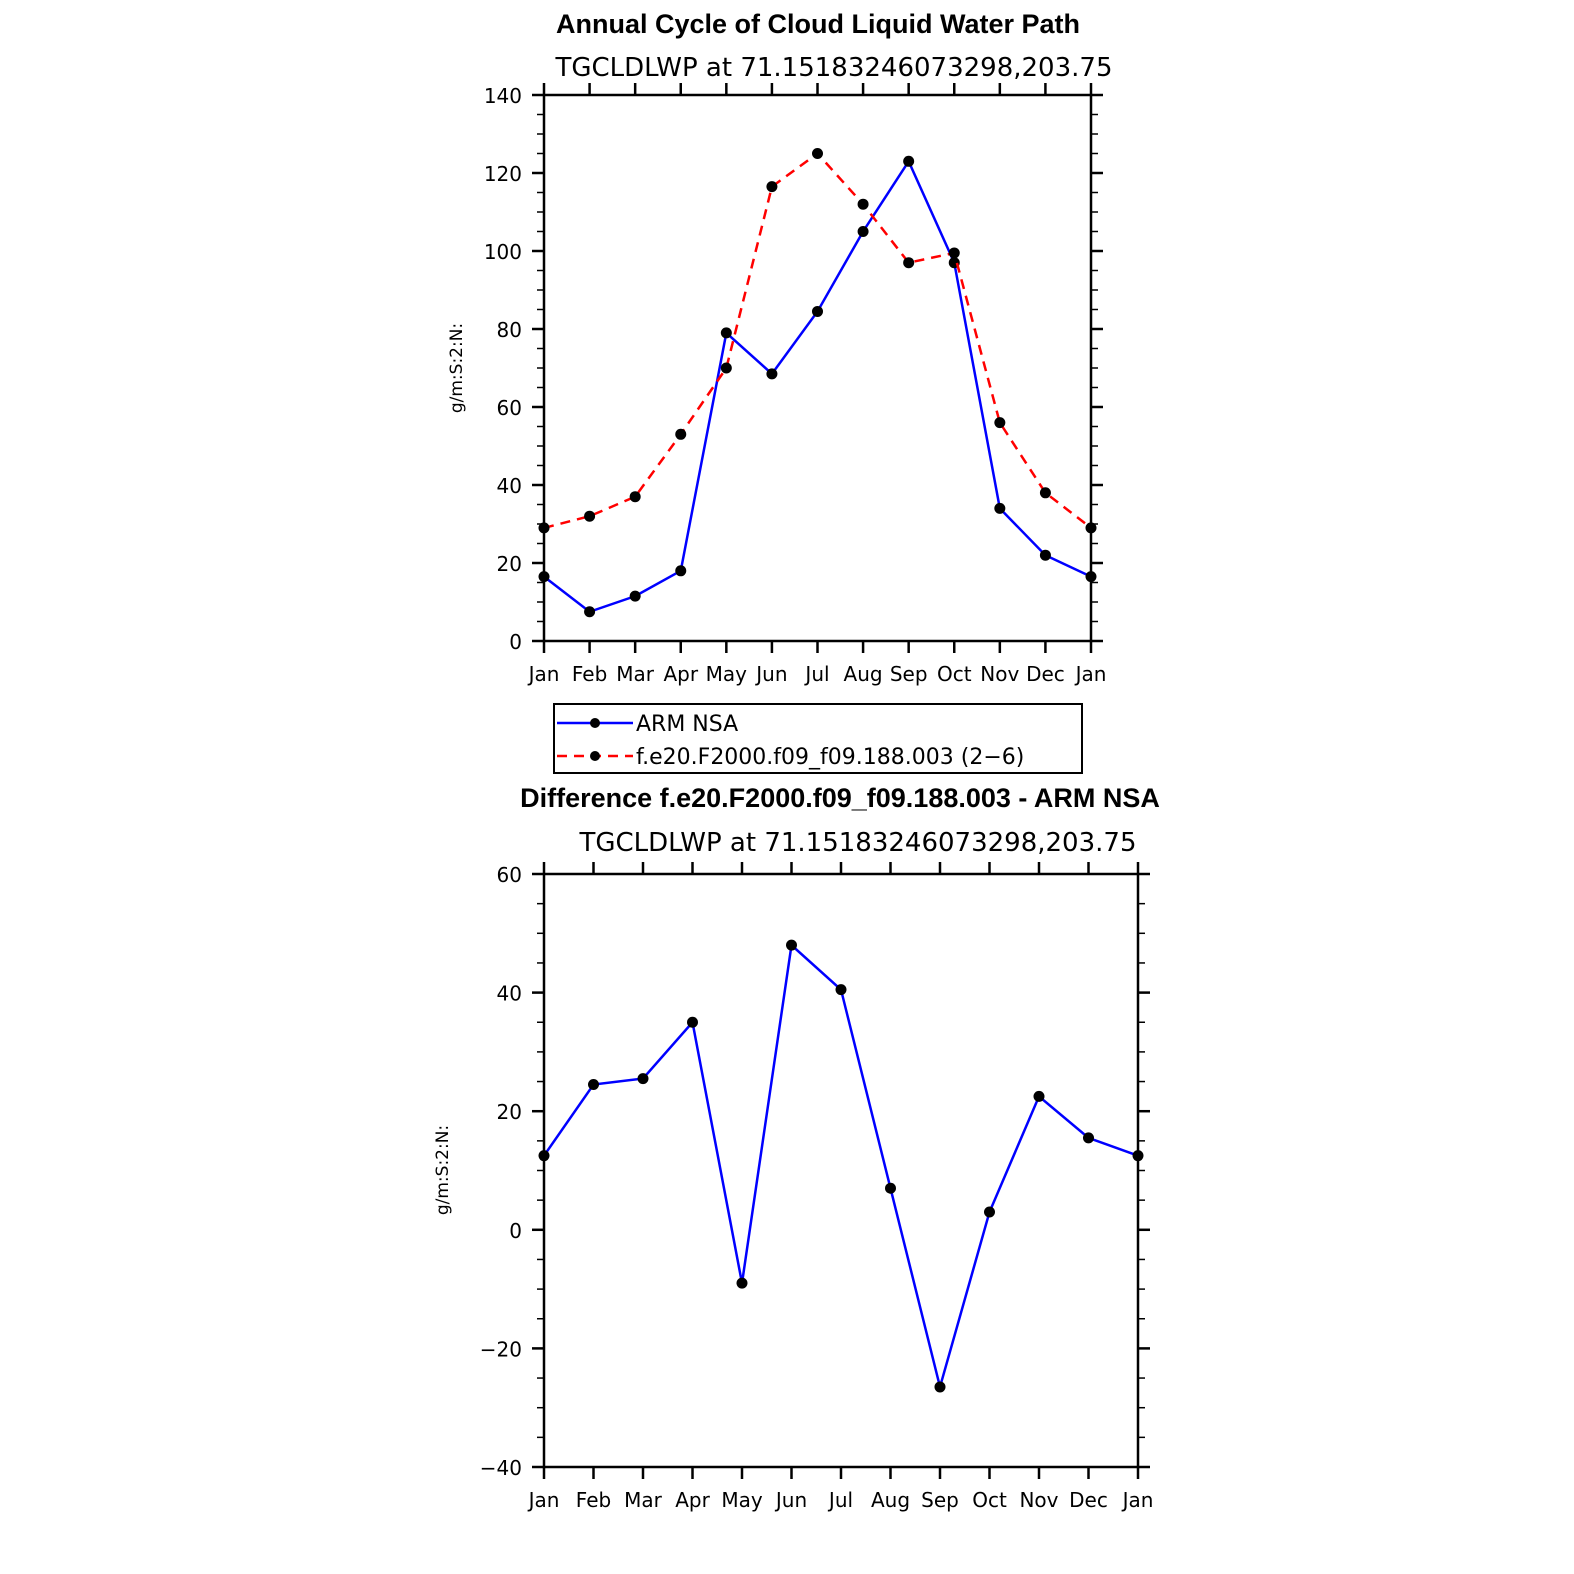  What do you see at coordinates (509, 330) in the screenshot?
I see `y-tick-label: 80` at bounding box center [509, 330].